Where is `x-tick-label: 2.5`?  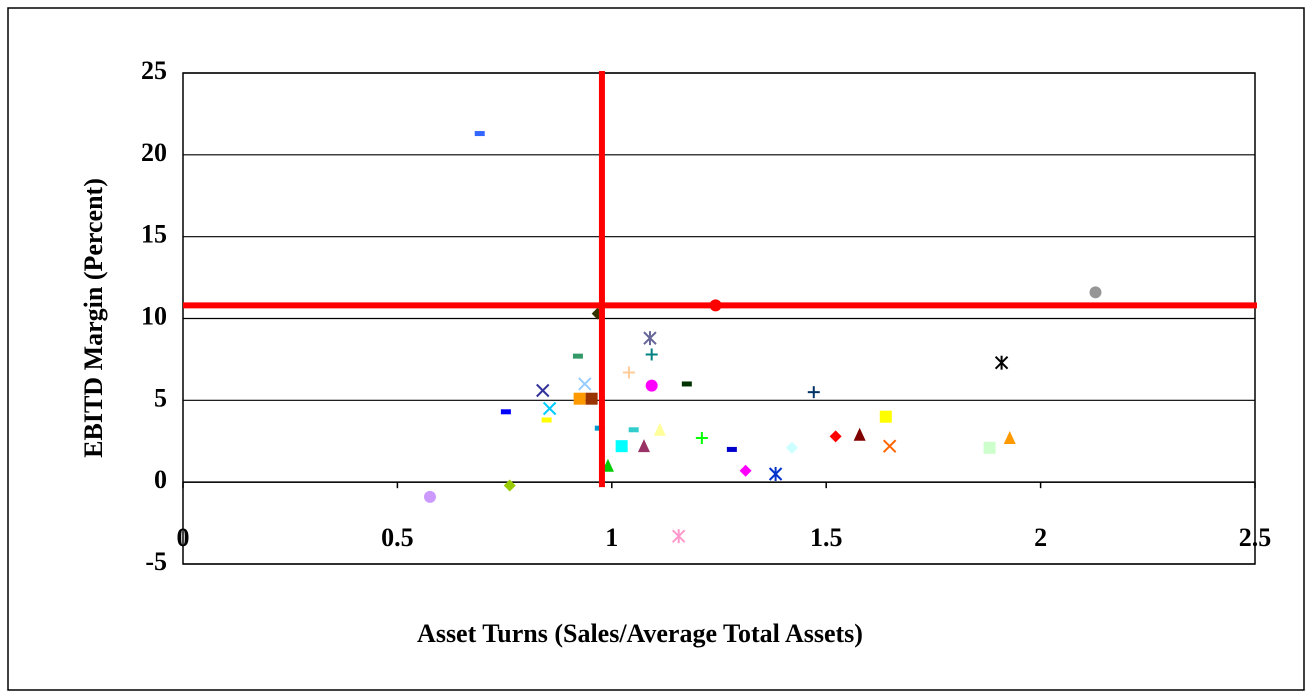
x-tick-label: 2.5 is located at coordinates (1255, 537).